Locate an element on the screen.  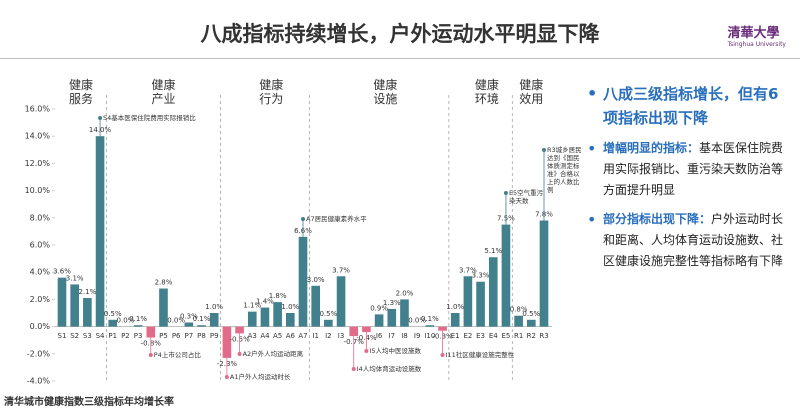
x-tick-label: P3 is located at coordinates (138, 336).